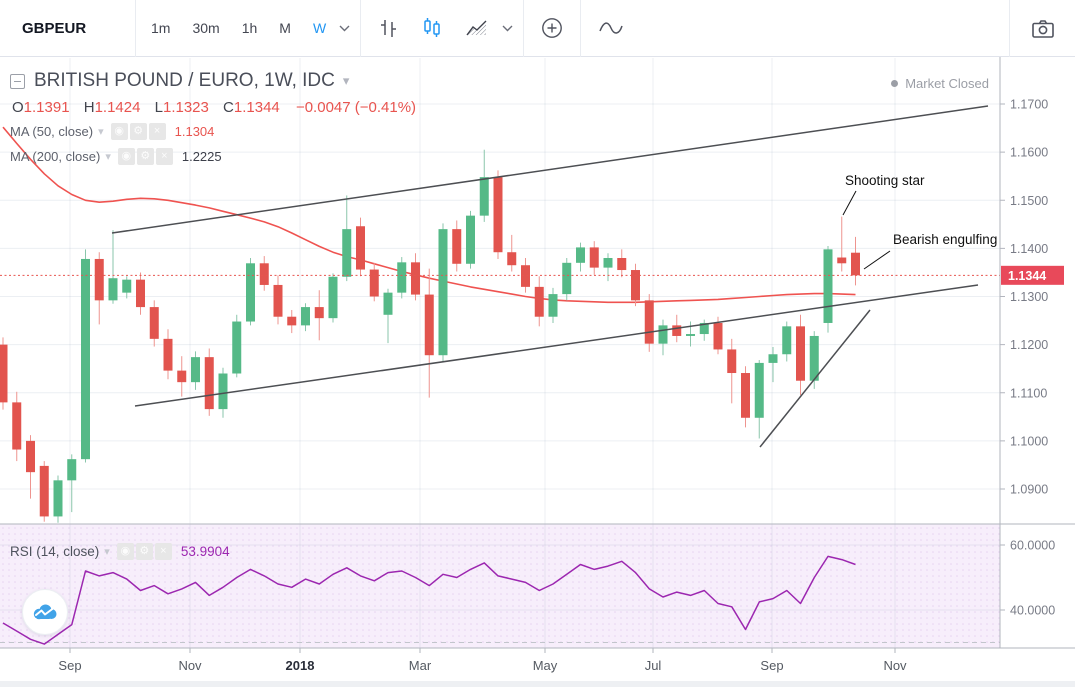 This screenshot has width=1075, height=687. I want to click on bars-chart-icon, so click(388, 28).